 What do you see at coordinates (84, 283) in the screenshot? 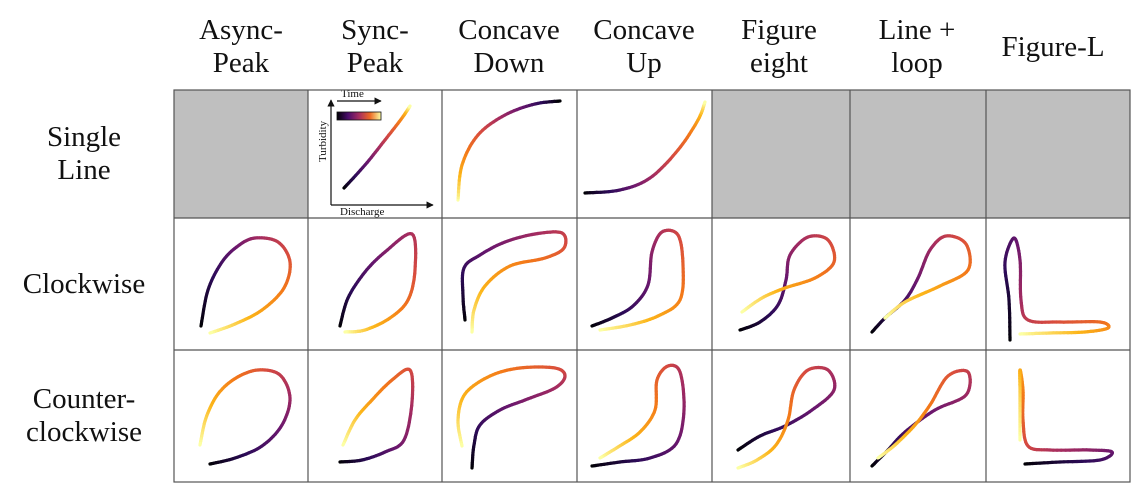
I see `row-header-clockwise: Clockwise` at bounding box center [84, 283].